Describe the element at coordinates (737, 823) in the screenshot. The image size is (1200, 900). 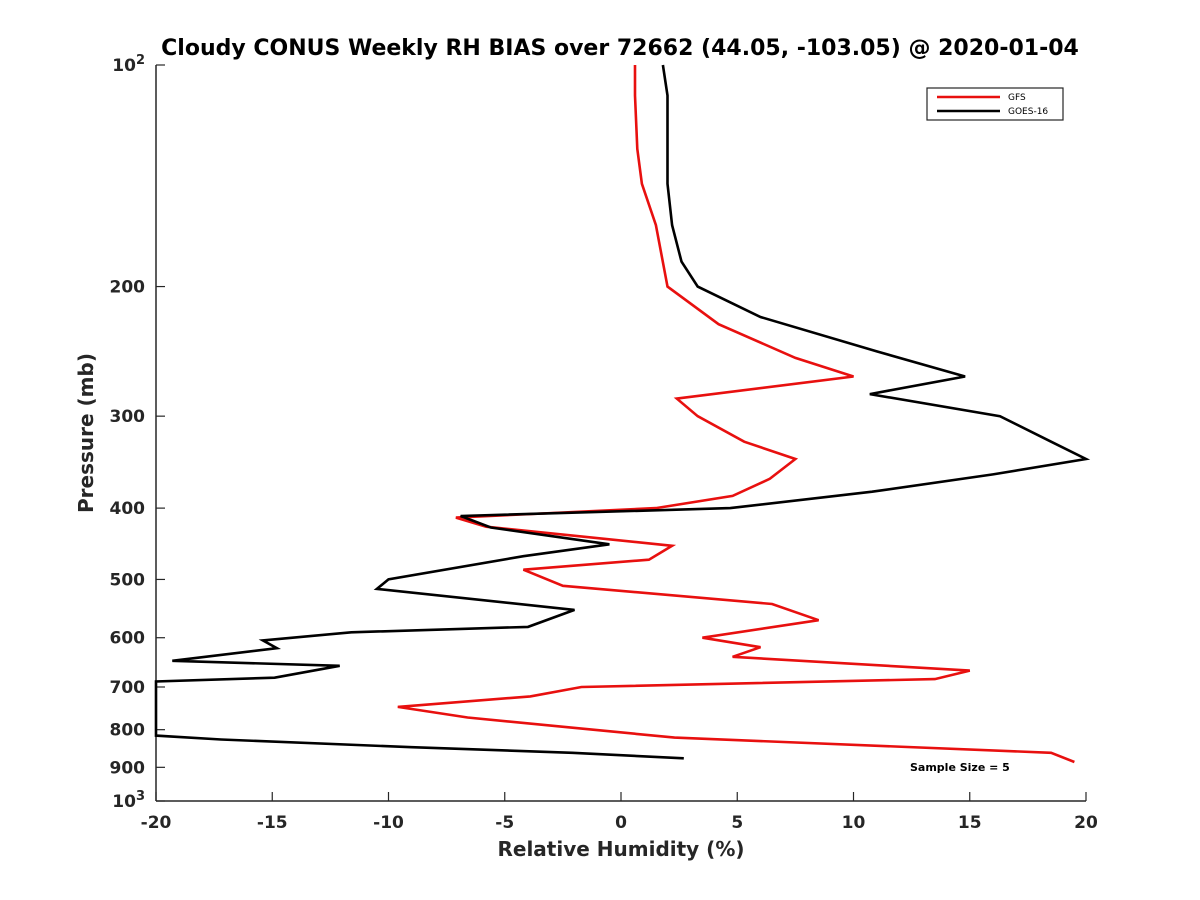
I see `x-tick-label: 5` at that location.